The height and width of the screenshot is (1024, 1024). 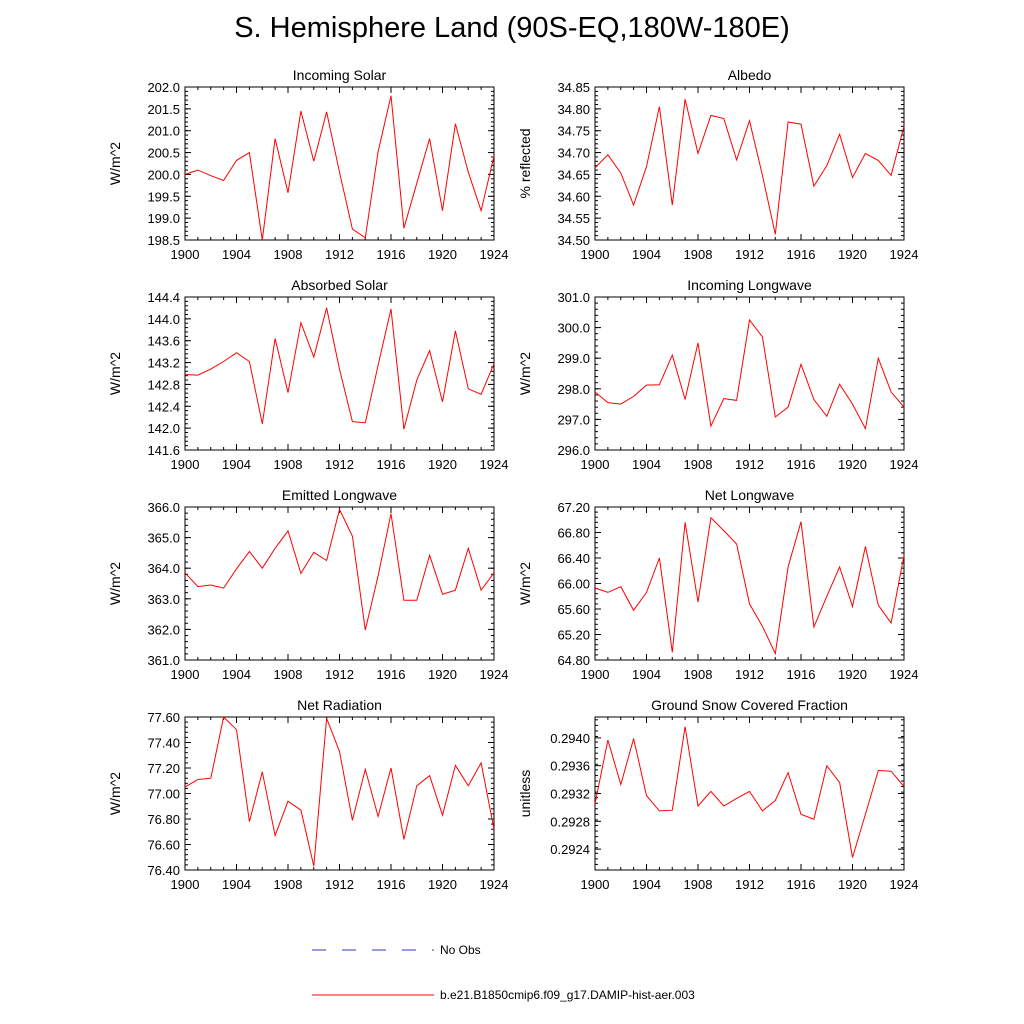 I want to click on y-tick-label: 365.0, so click(x=163, y=538).